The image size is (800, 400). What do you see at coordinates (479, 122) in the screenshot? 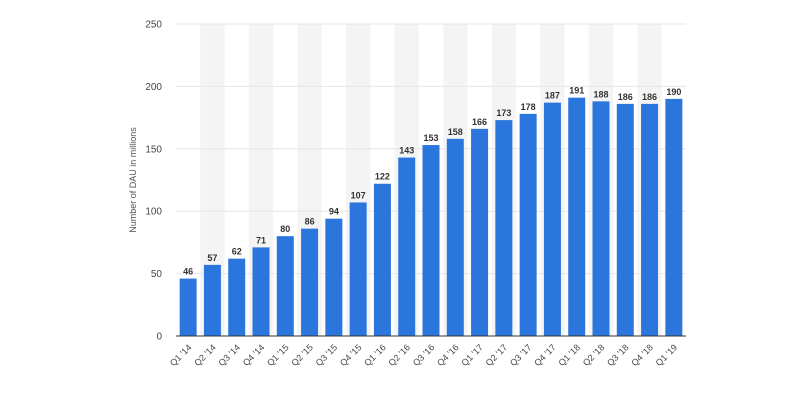
I see `data-label: 166` at bounding box center [479, 122].